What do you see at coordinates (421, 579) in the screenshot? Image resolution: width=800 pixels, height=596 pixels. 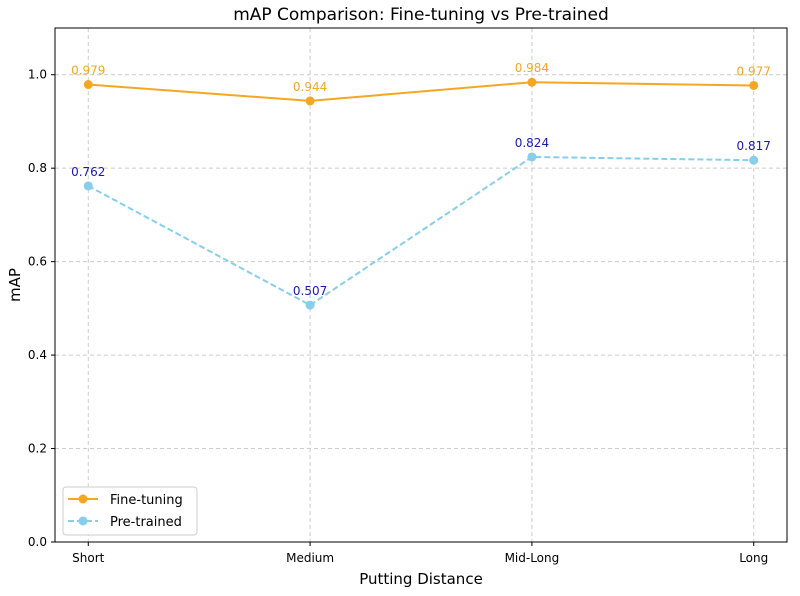 I see `x-axis-label: Putting Distance` at bounding box center [421, 579].